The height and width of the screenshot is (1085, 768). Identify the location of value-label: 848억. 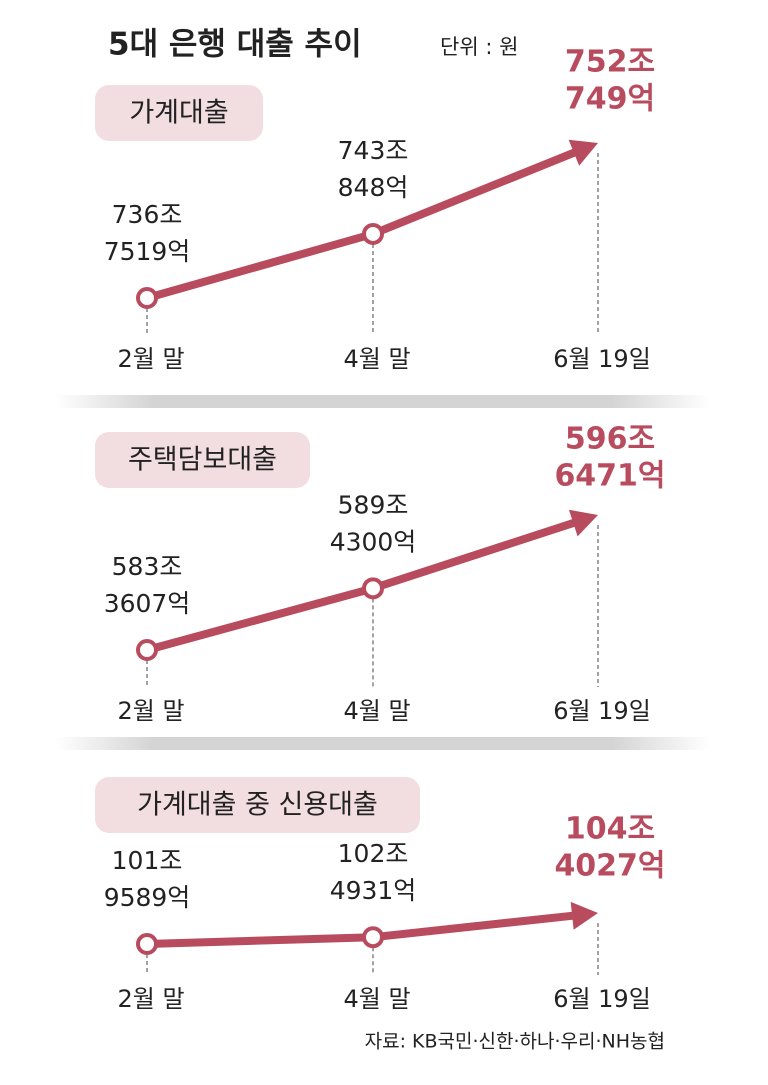
(373, 187).